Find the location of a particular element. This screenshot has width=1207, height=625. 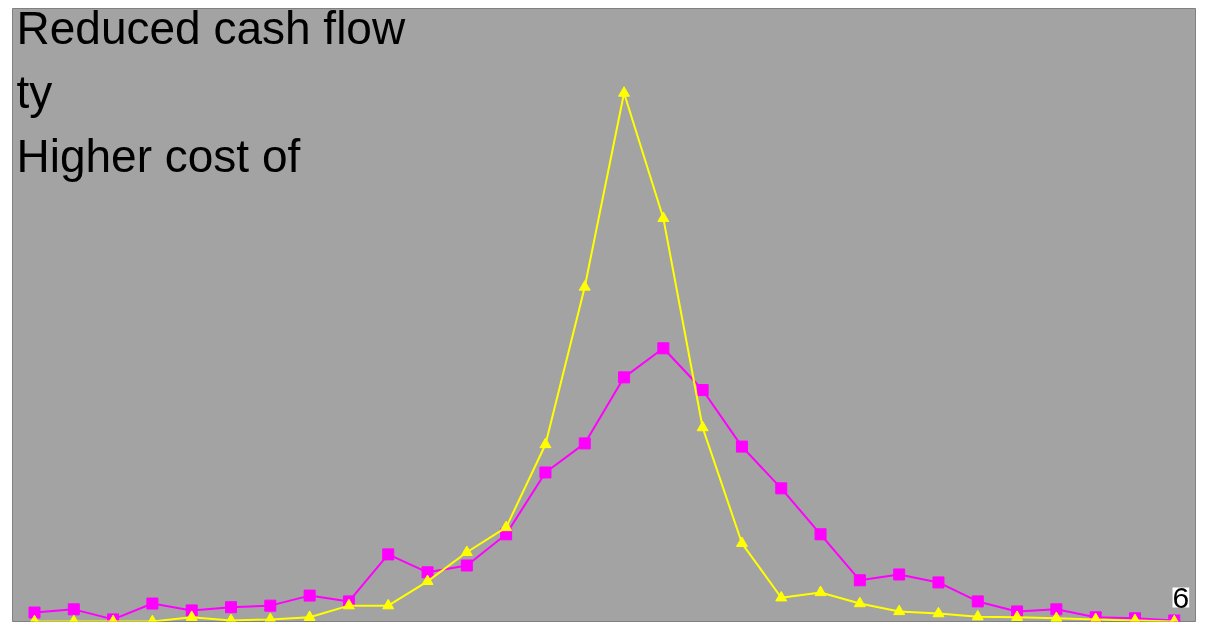

annotation: ty is located at coordinates (34, 91).